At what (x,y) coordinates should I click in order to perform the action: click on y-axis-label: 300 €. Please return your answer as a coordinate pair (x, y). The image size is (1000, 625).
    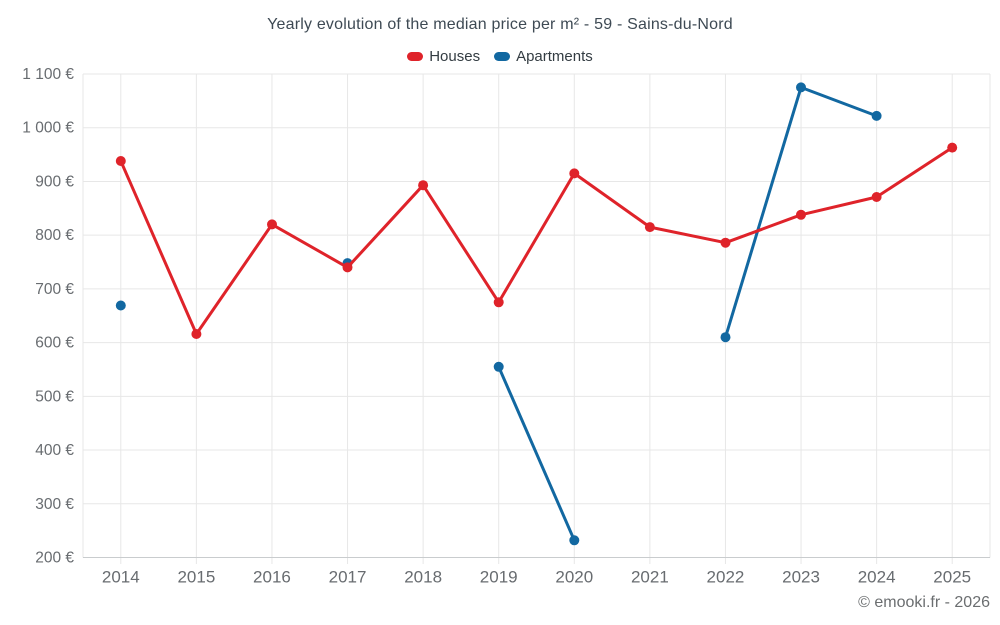
    Looking at the image, I should click on (54, 504).